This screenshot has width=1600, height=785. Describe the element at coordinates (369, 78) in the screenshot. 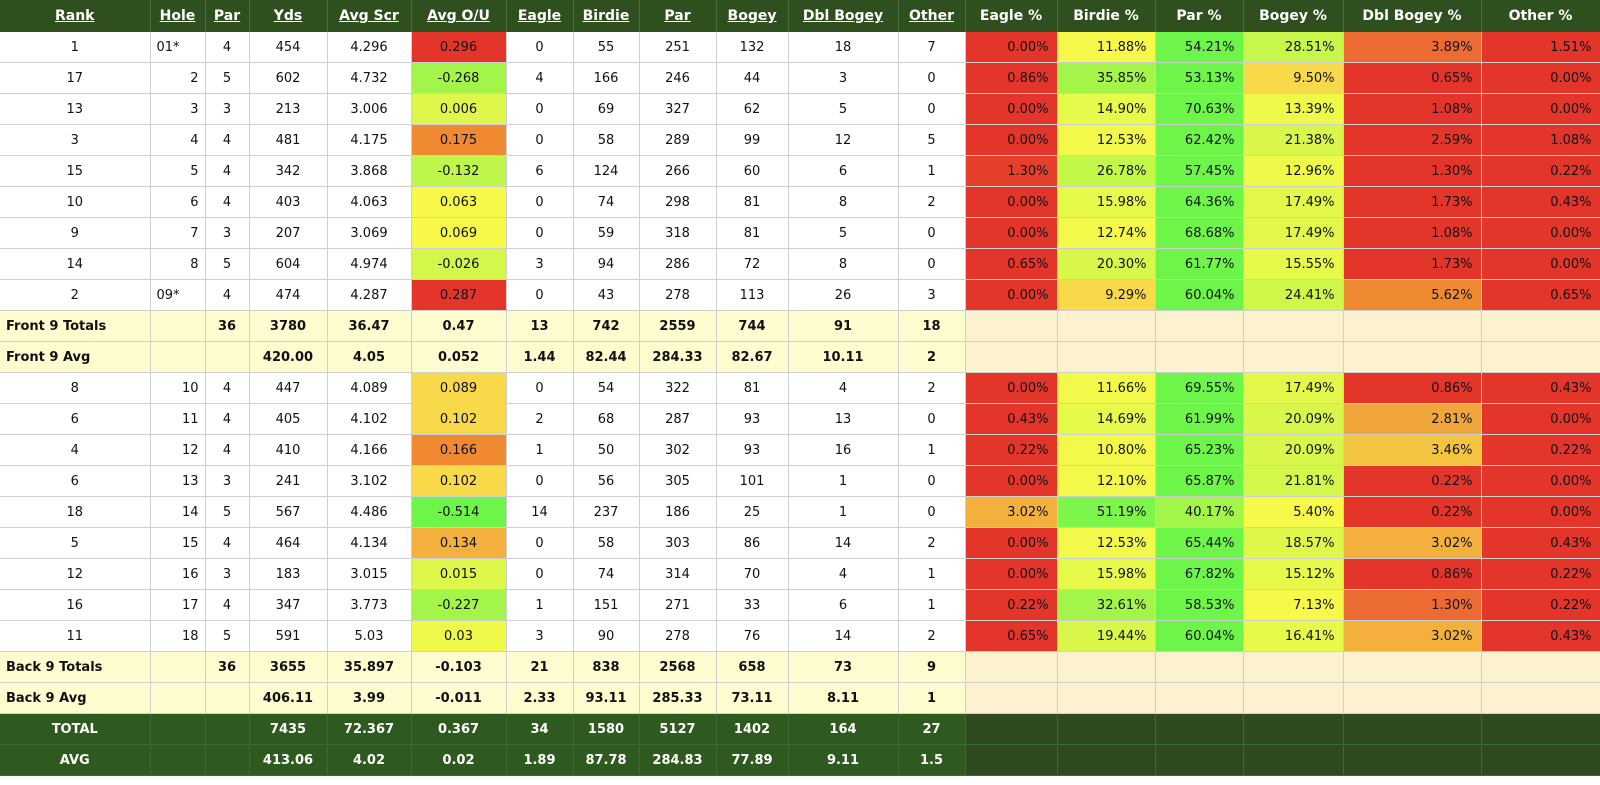

I see `avg-score-cell: 4.732` at that location.